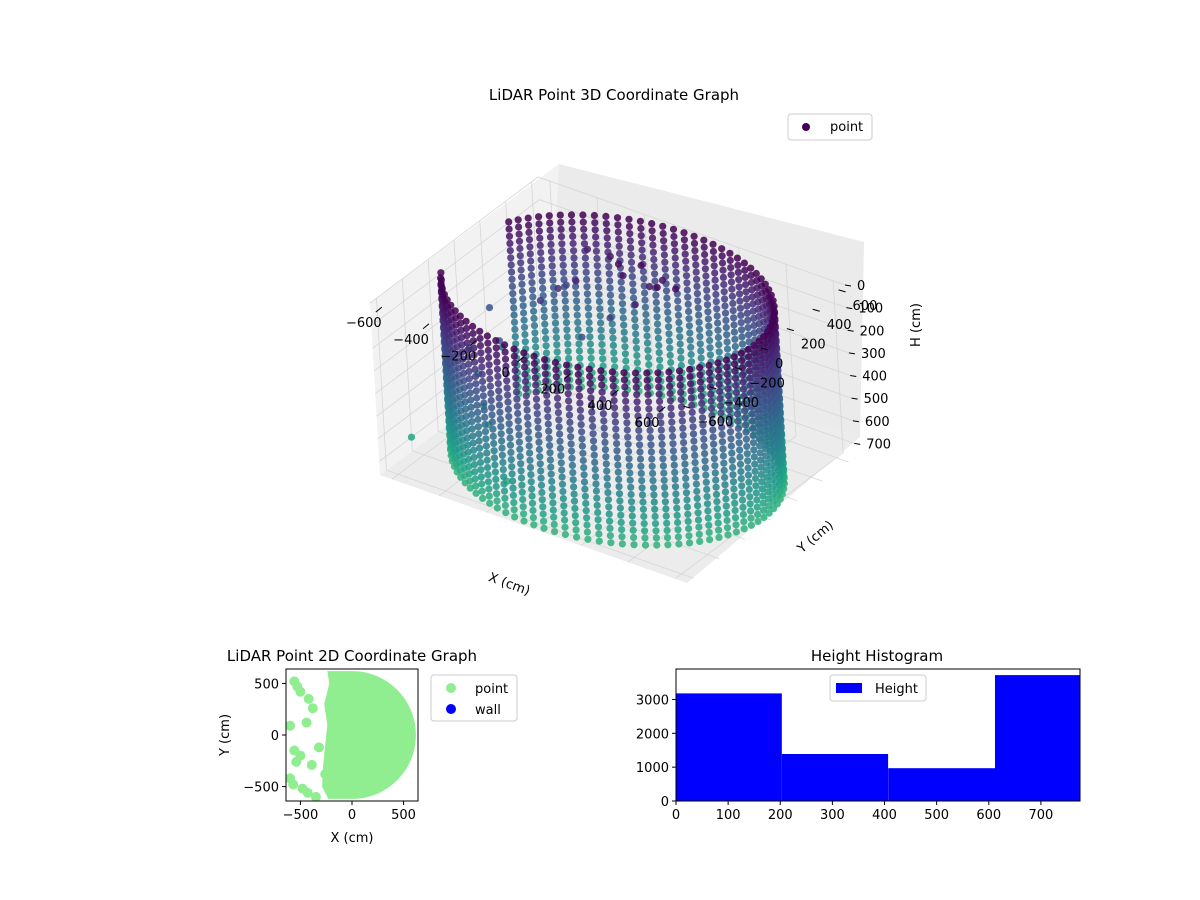 The image size is (1200, 900). I want to click on axis-3d-y-tick-label: −400, so click(741, 403).